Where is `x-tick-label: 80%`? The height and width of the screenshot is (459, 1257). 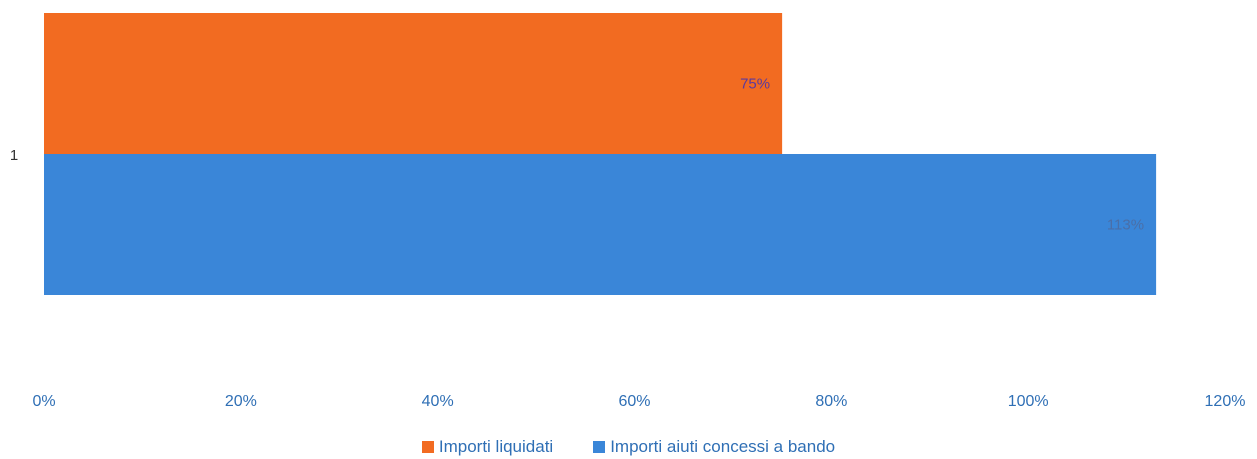
x-tick-label: 80% is located at coordinates (831, 401).